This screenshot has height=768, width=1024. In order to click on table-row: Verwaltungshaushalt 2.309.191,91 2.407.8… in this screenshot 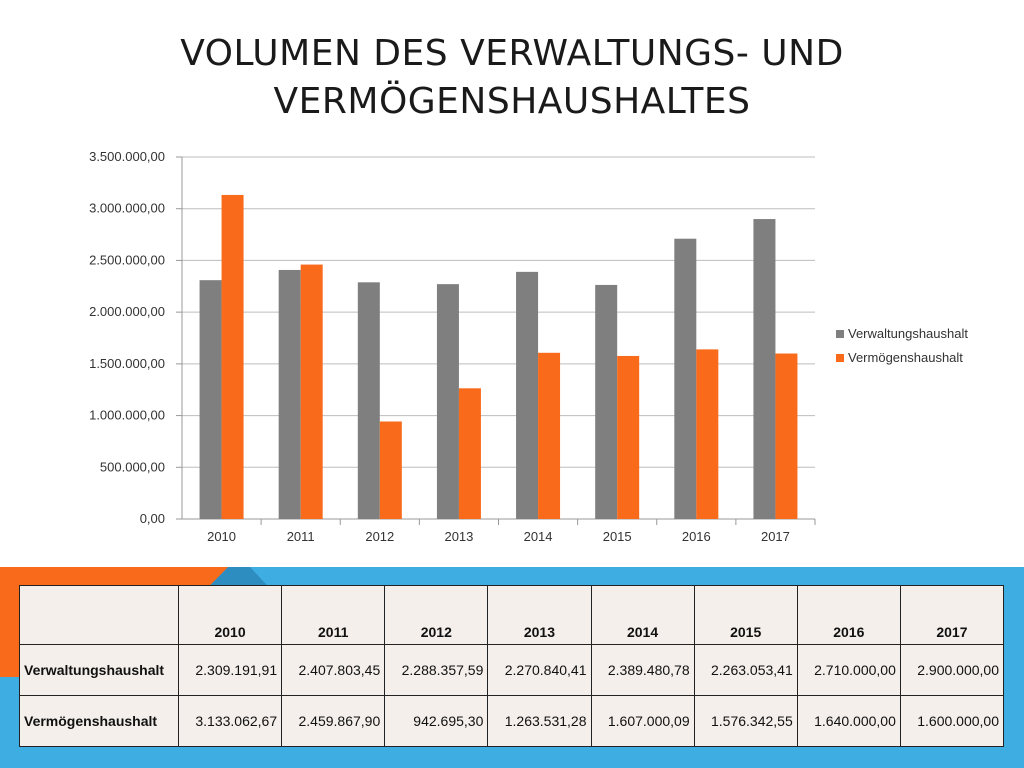, I will do `click(512, 670)`.